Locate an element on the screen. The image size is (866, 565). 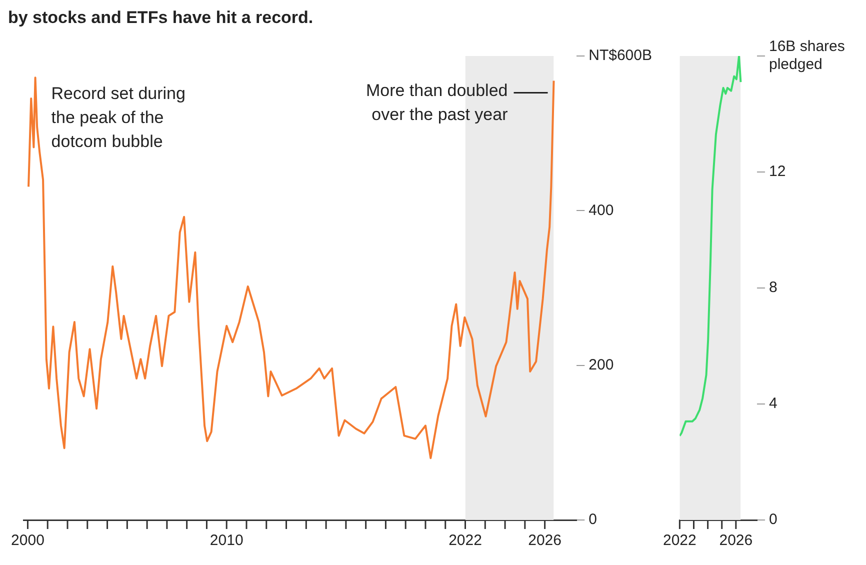
y-tick-label: 400 is located at coordinates (601, 210).